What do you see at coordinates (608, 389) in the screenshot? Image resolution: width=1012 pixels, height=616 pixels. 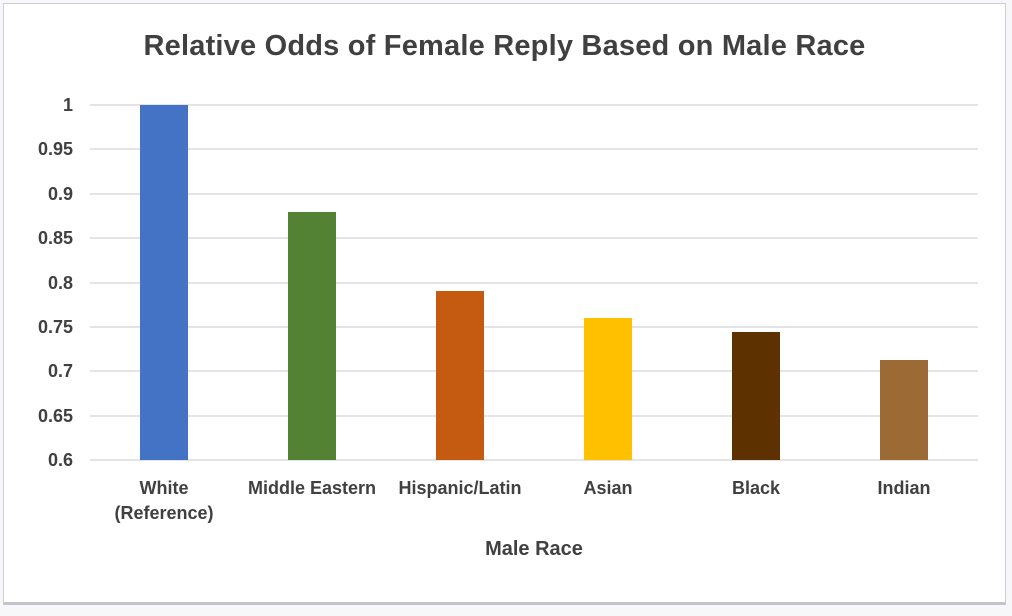 I see `bar-asian` at bounding box center [608, 389].